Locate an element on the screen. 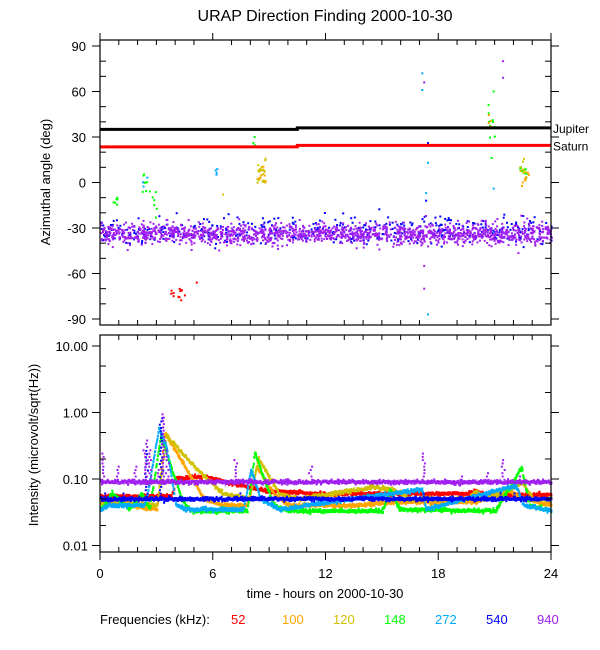 The width and height of the screenshot is (600, 650). scatter-point-100khz is located at coordinates (526, 177).